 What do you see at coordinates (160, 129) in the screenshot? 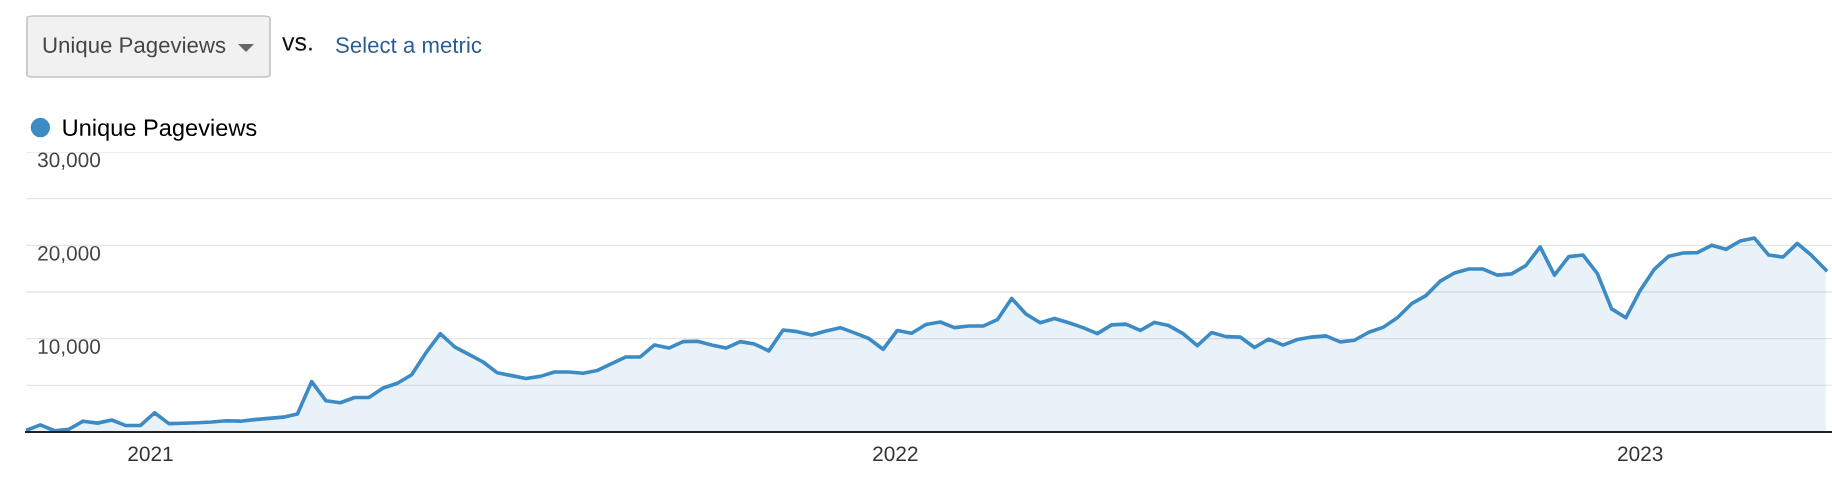
I see `legend-label: Unique Pageviews` at bounding box center [160, 129].